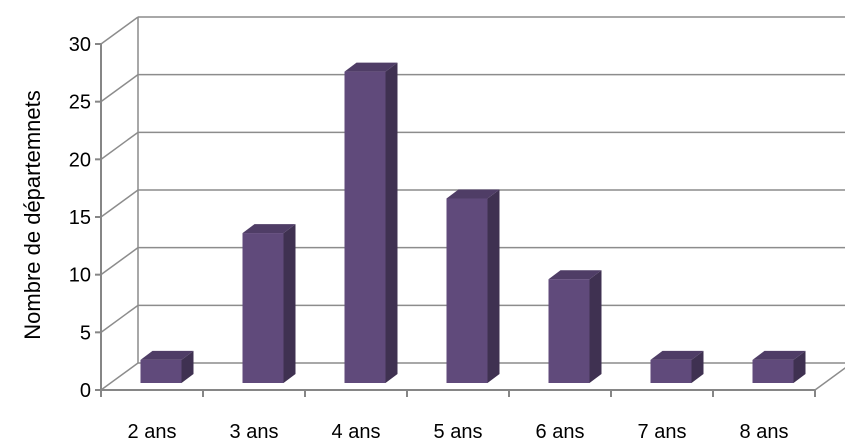 Image resolution: width=845 pixels, height=444 pixels. What do you see at coordinates (829, 379) in the screenshot?
I see `floor-right-edge` at bounding box center [829, 379].